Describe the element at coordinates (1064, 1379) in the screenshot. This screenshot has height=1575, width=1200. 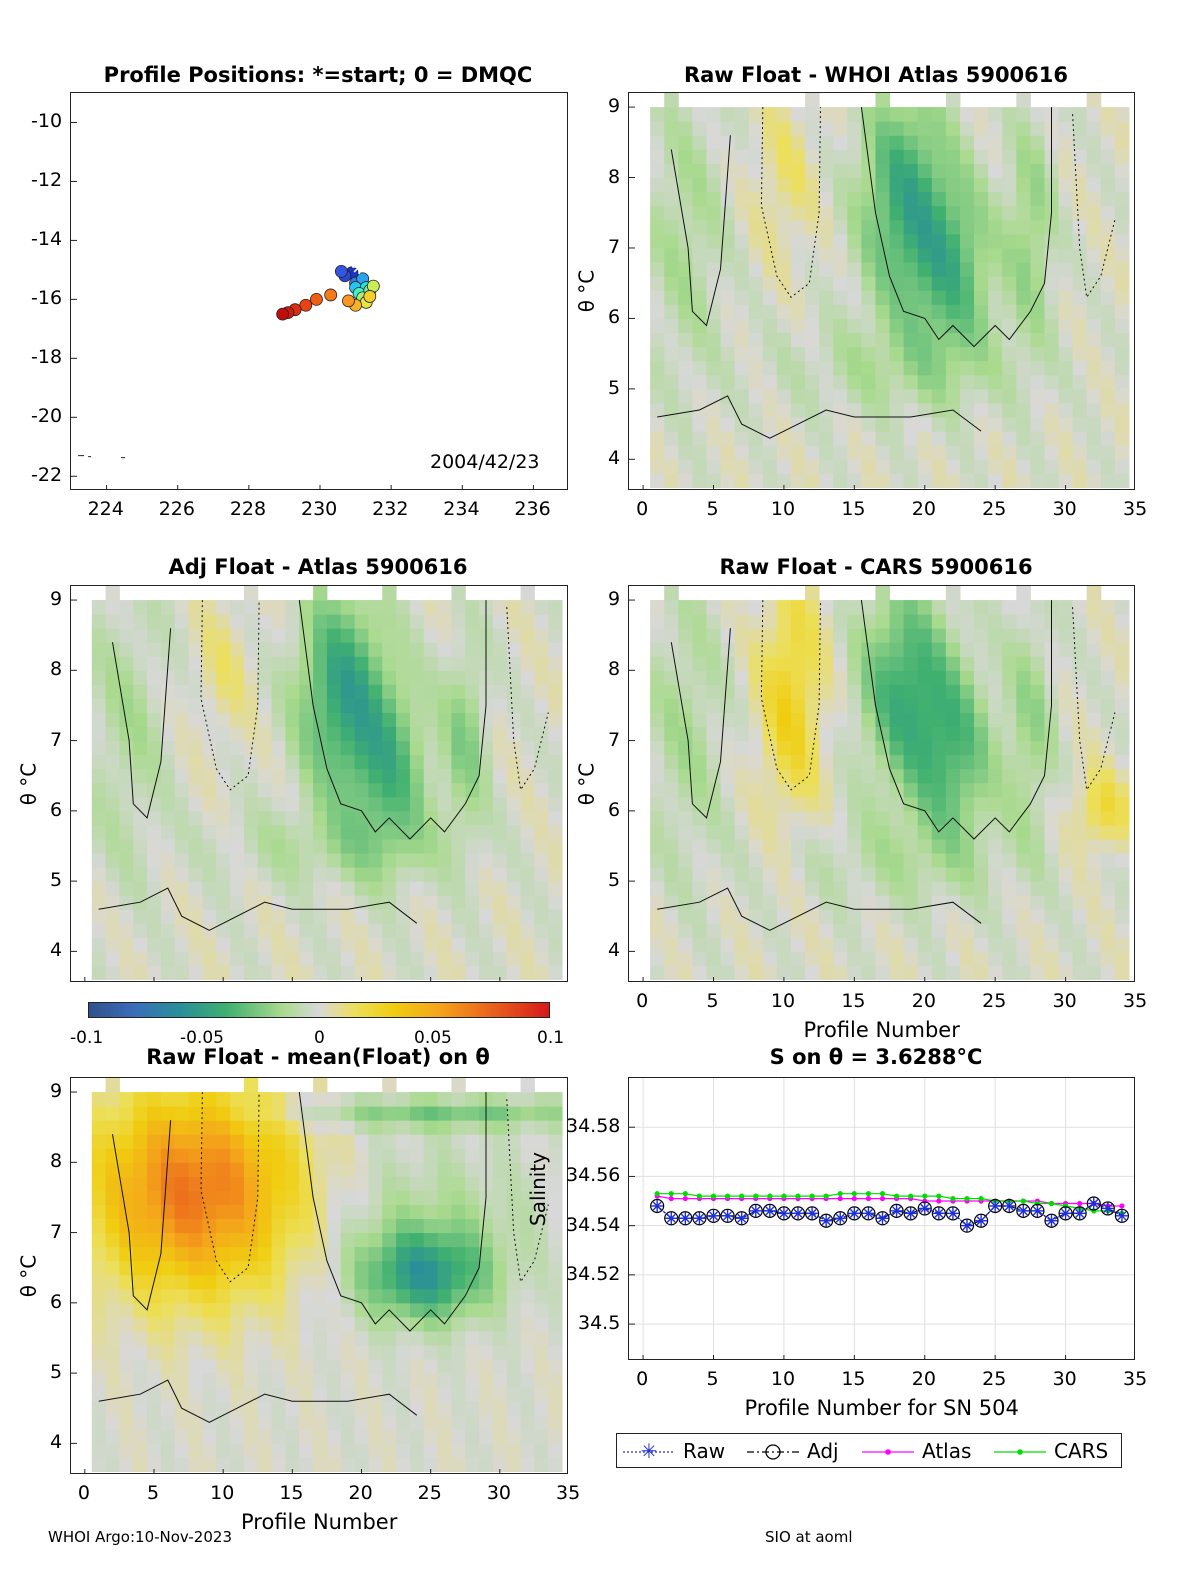
I see `salinity-xtick-6: 30` at that location.